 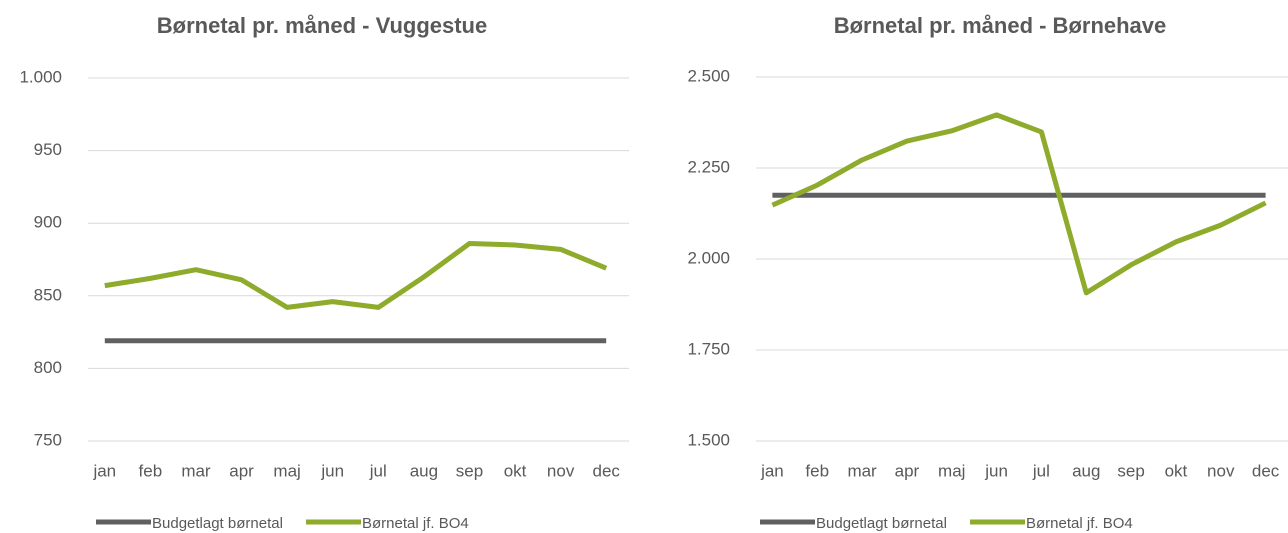 What do you see at coordinates (48, 439) in the screenshot?
I see `y-tick-label: 750` at bounding box center [48, 439].